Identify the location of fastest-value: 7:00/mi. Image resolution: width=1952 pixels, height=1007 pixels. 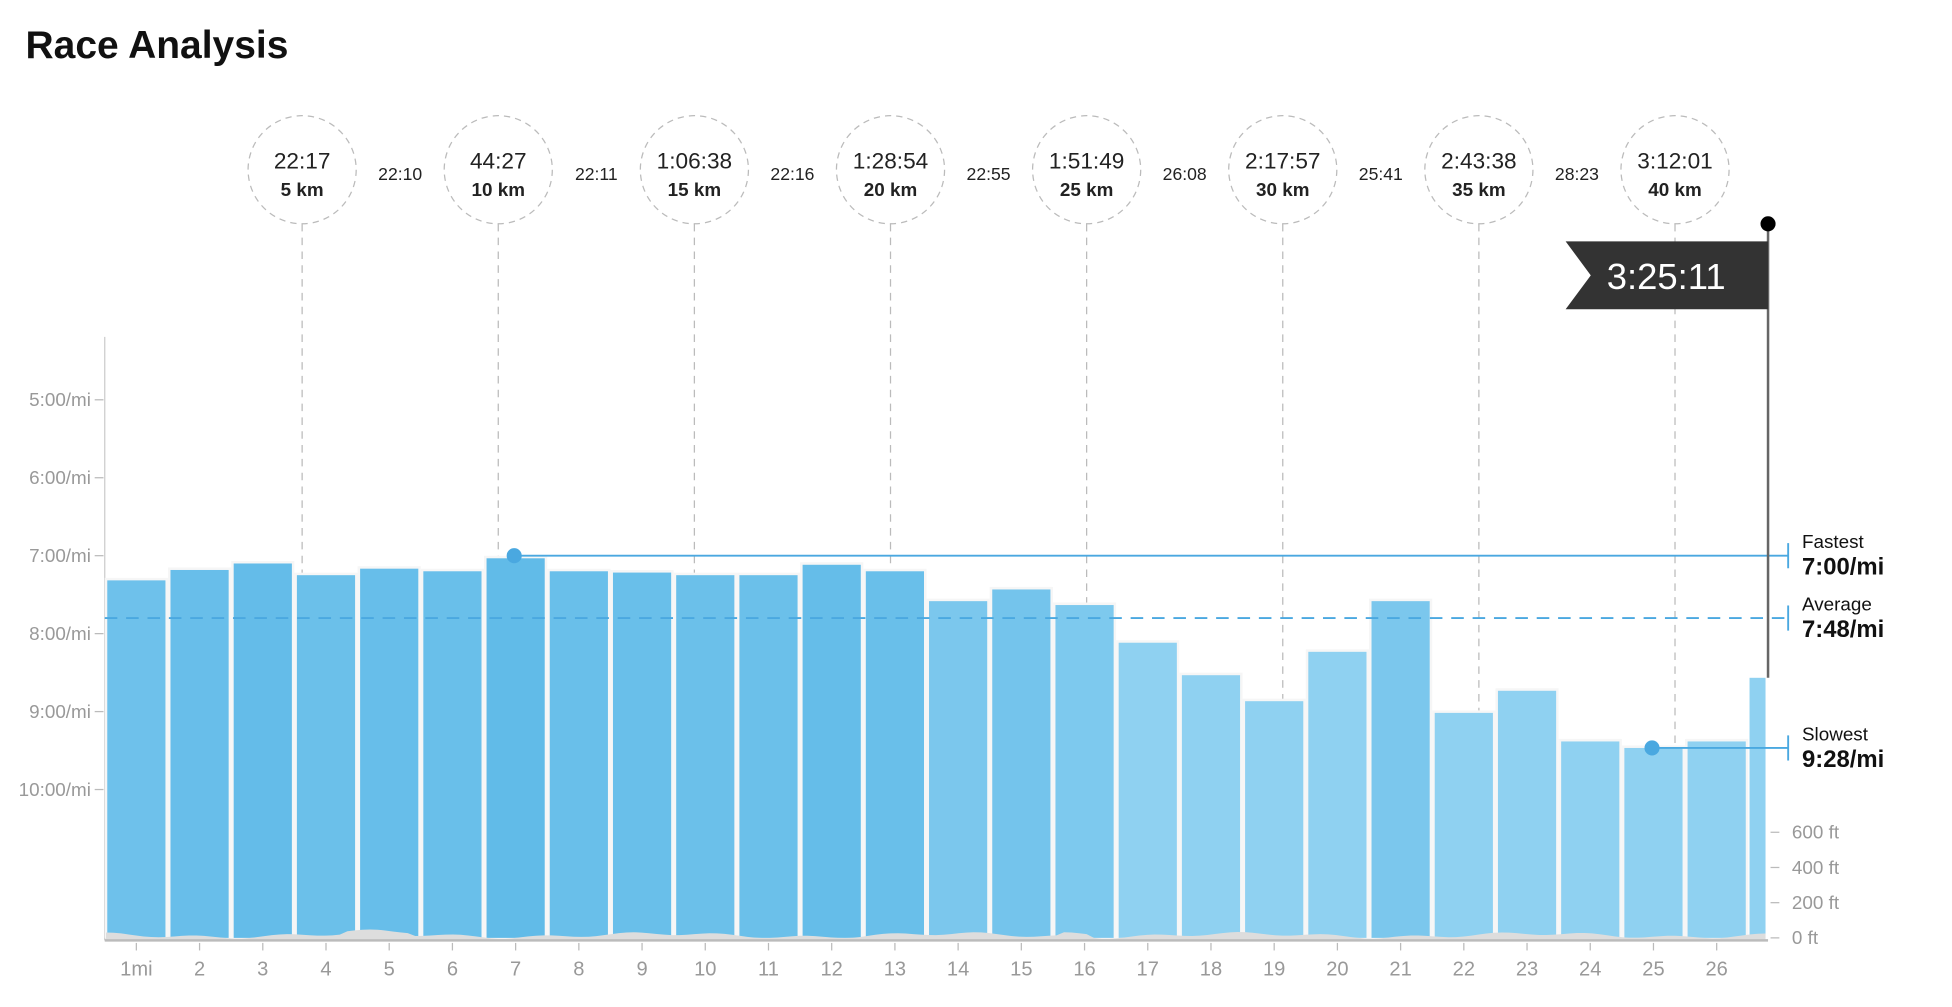
(1843, 567).